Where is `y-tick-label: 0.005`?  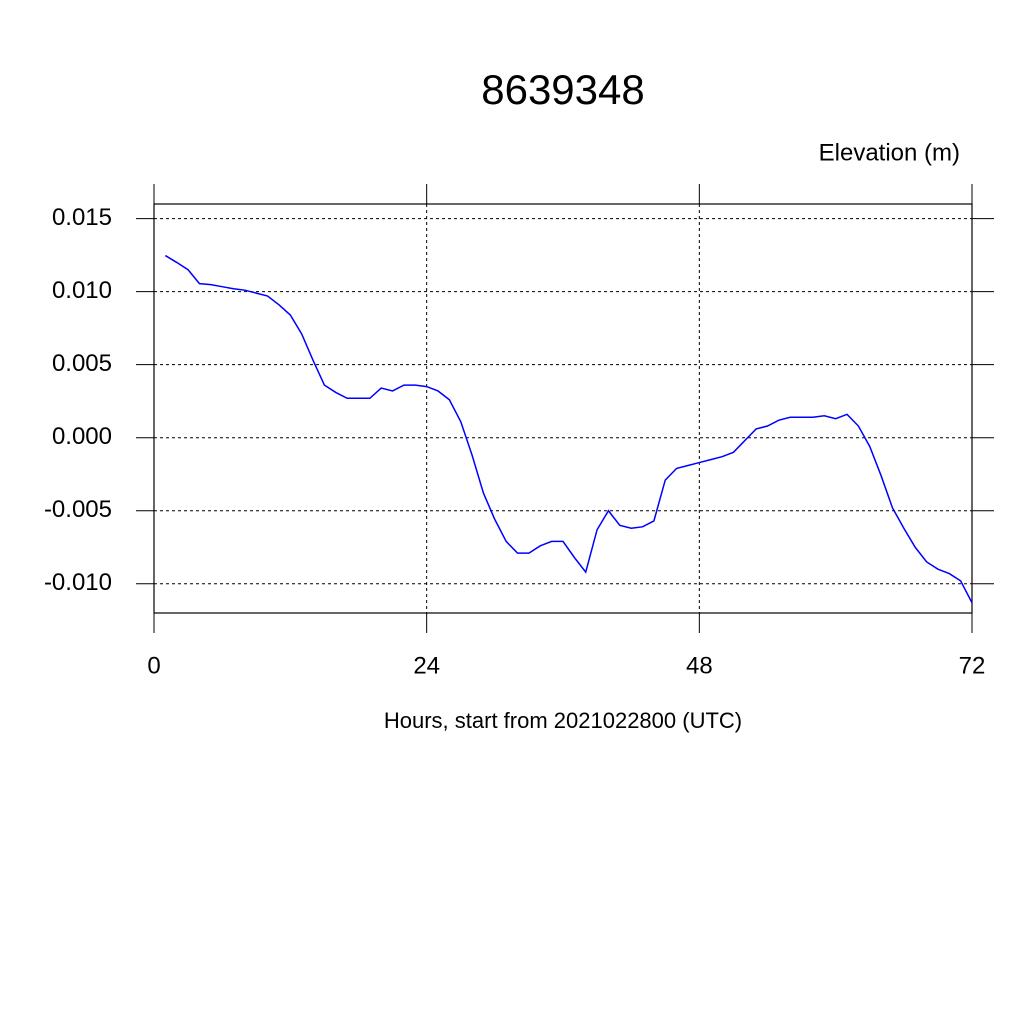
y-tick-label: 0.005 is located at coordinates (82, 363).